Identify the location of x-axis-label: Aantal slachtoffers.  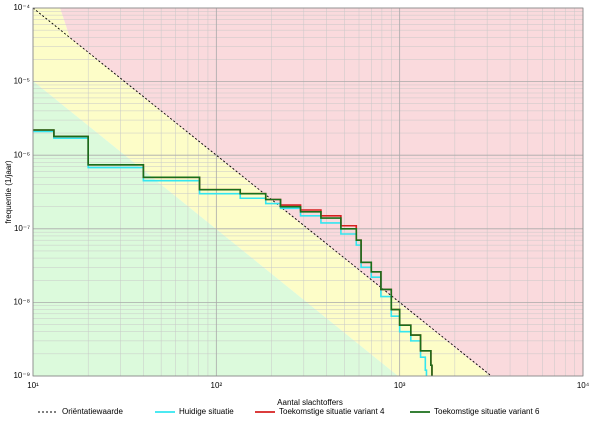
(310, 402).